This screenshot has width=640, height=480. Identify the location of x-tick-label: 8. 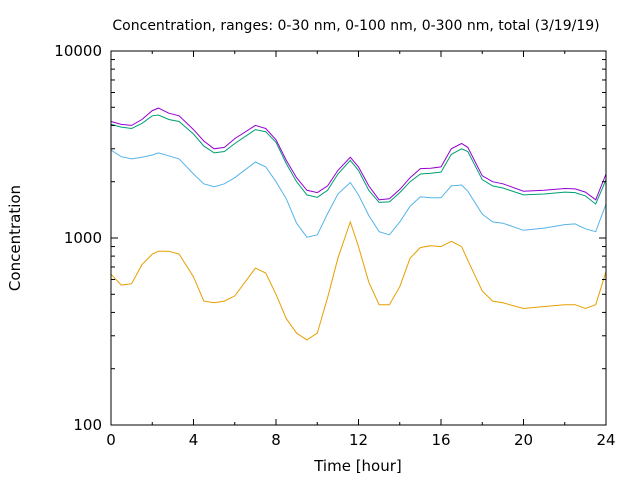
(276, 440).